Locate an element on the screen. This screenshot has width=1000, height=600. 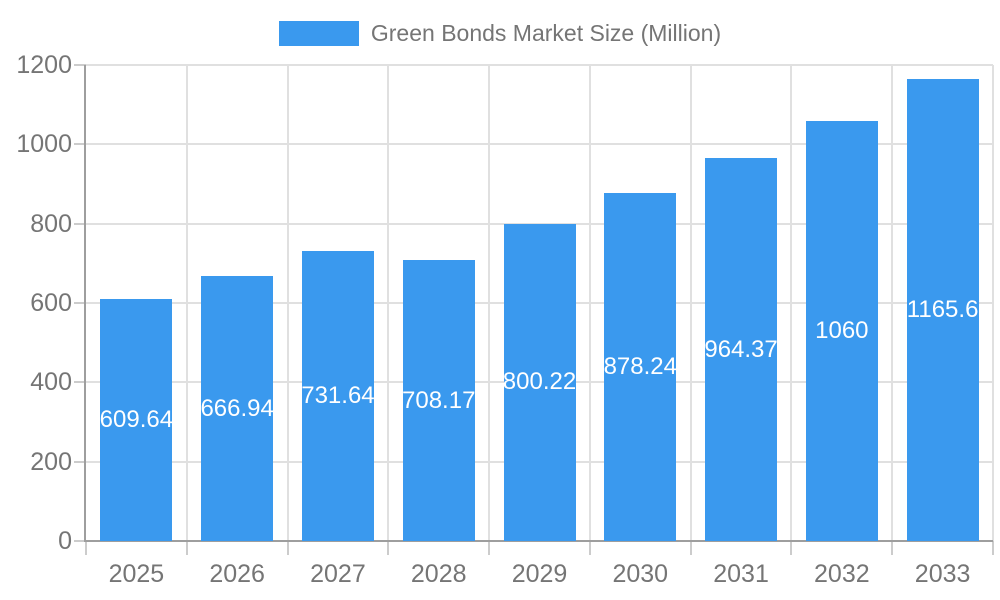
y-tick-label: 1000 is located at coordinates (44, 144).